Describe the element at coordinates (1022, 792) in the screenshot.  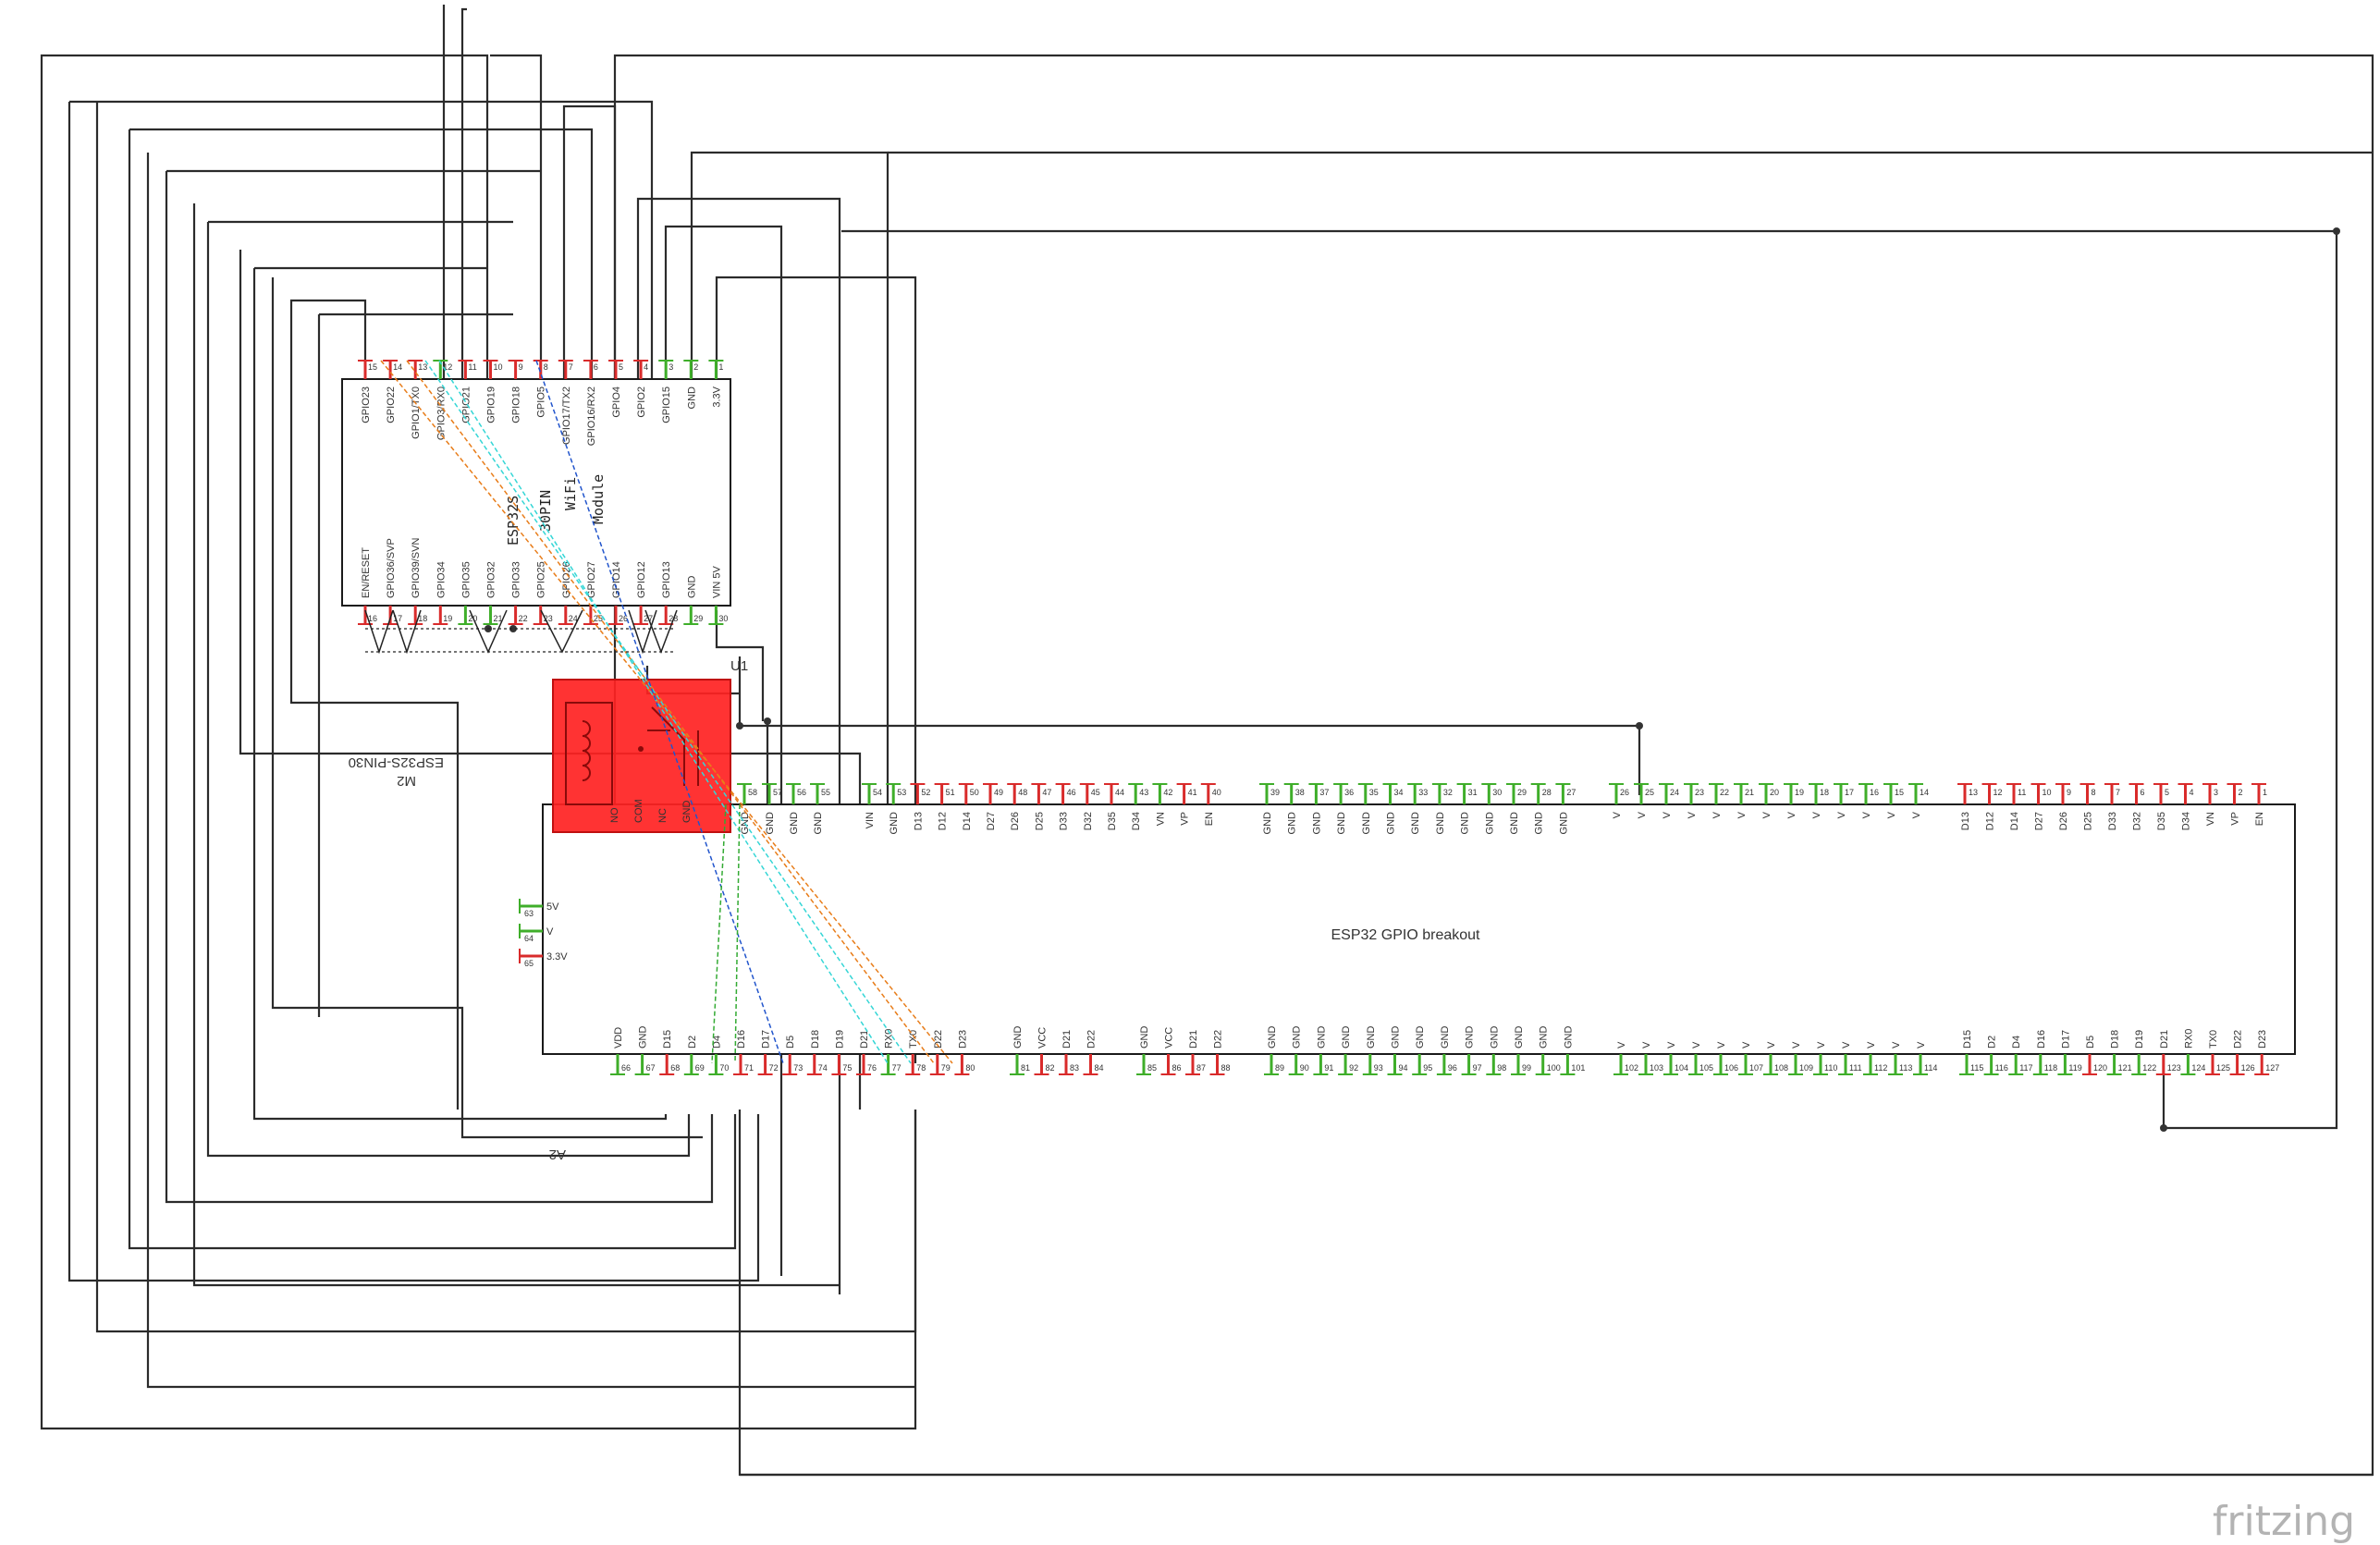
I see `pin-number: 48` at that location.